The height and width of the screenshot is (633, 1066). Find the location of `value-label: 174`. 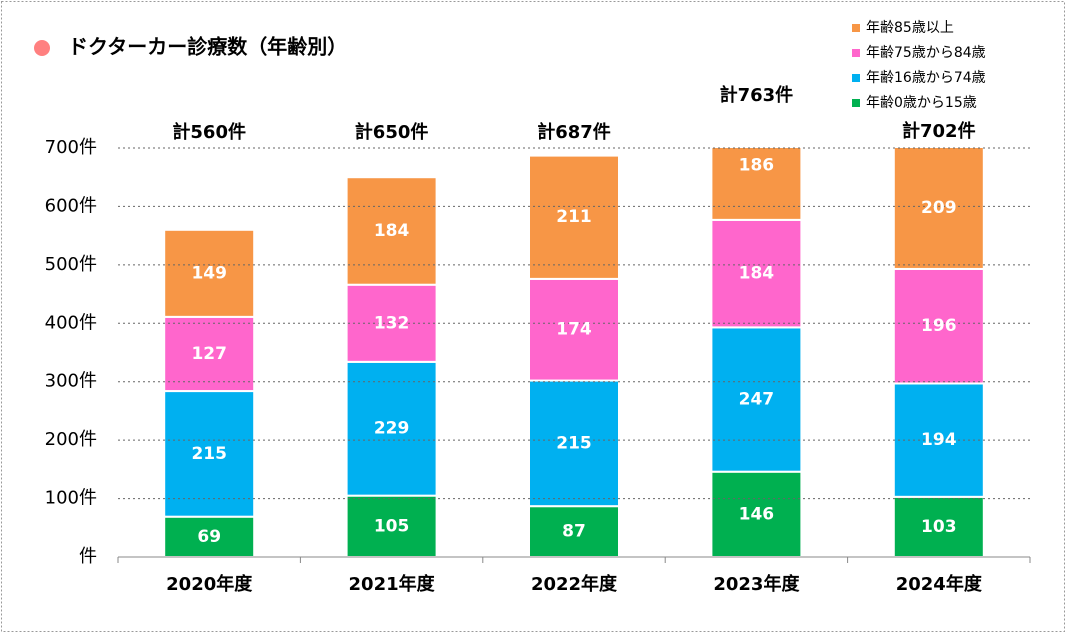

value-label: 174 is located at coordinates (574, 330).